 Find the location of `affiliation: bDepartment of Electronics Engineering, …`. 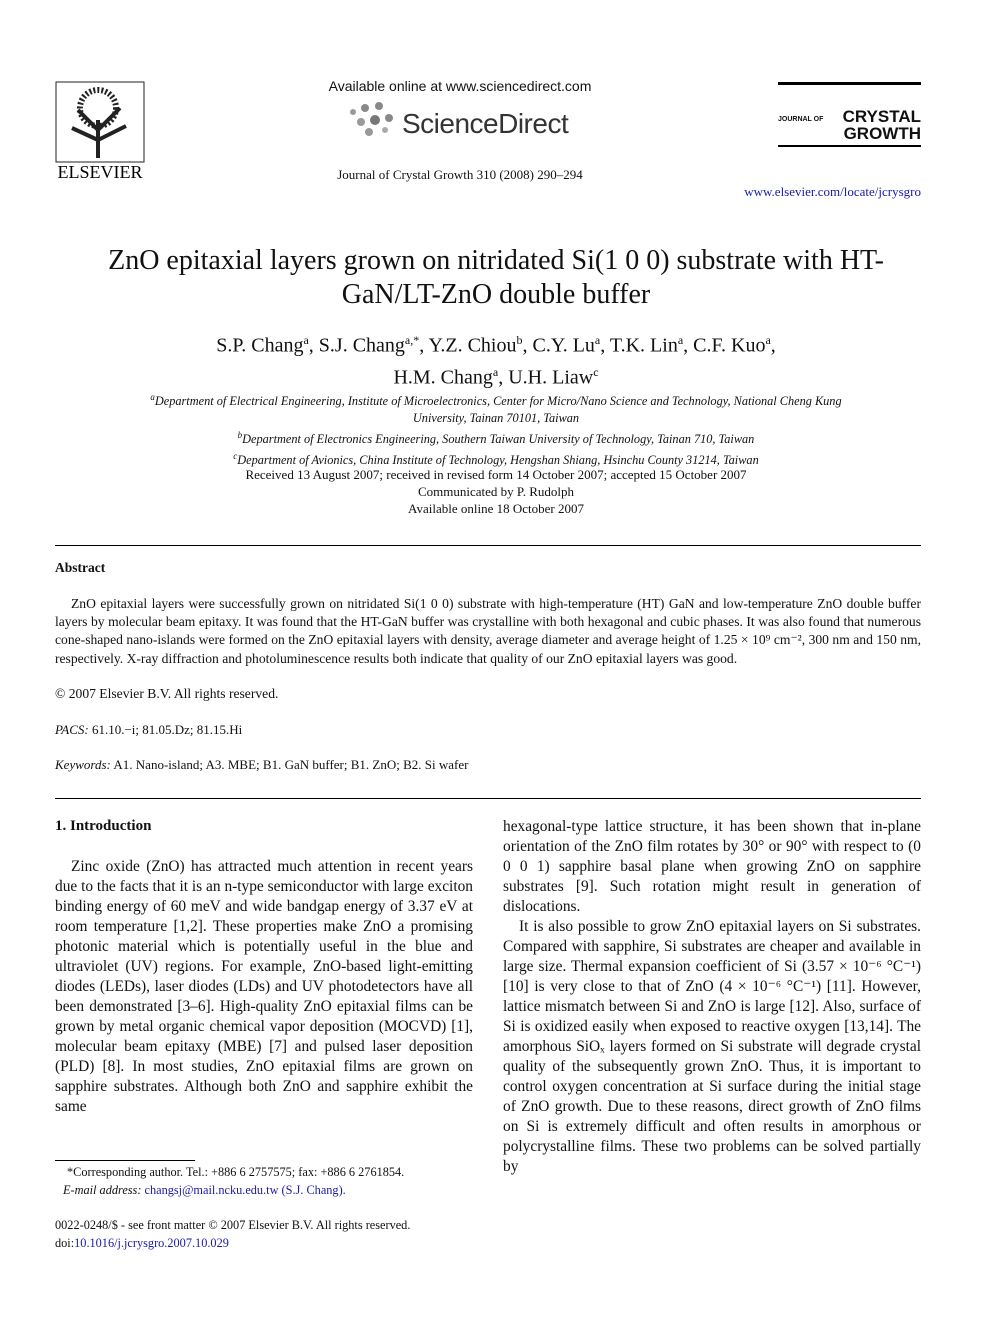

affiliation: bDepartment of Electronics Engineering, … is located at coordinates (496, 437).